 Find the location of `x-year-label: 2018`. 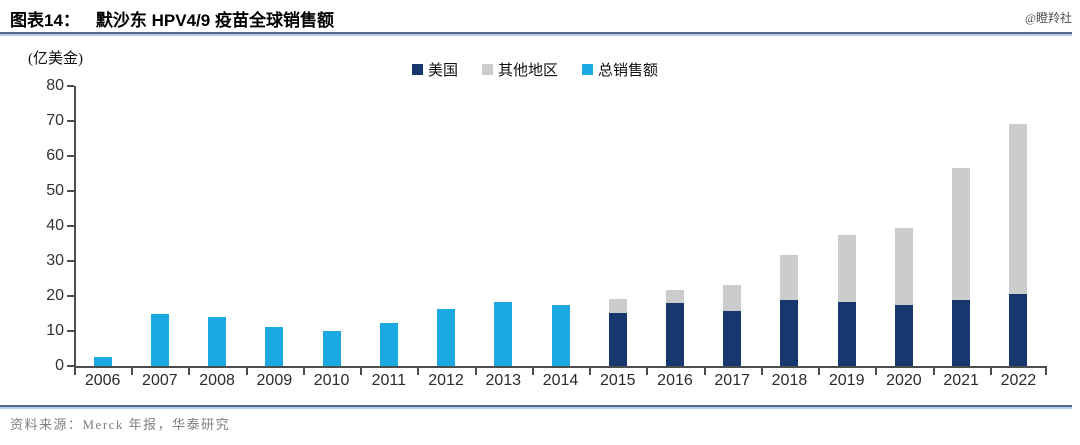

x-year-label: 2018 is located at coordinates (789, 380).